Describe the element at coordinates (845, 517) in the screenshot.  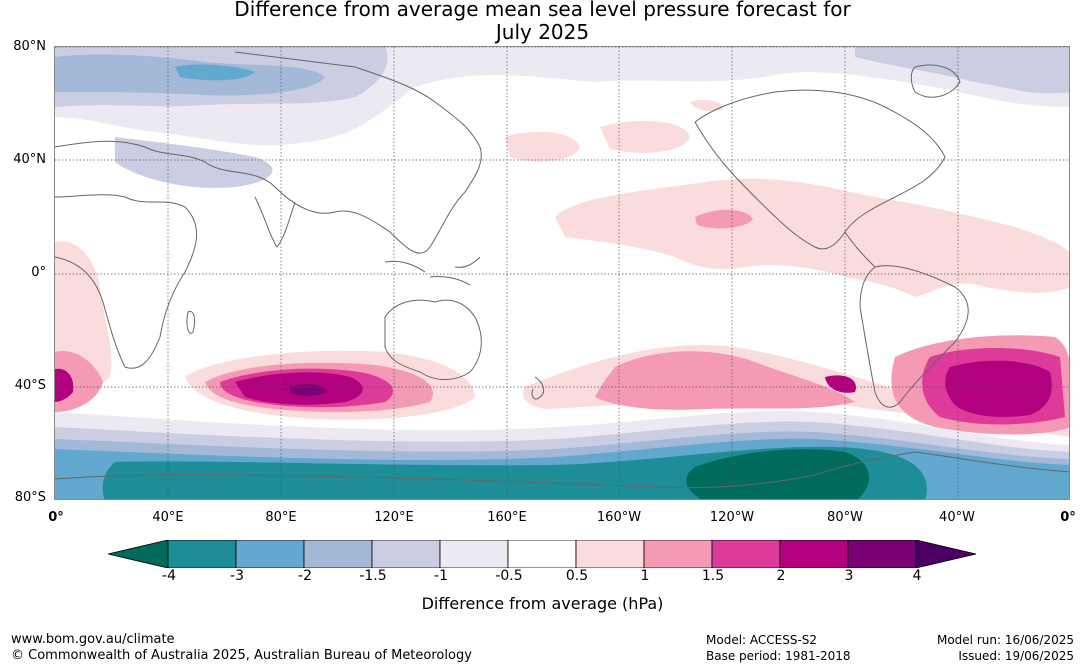
I see `lon-label-80w: 80°W` at that location.